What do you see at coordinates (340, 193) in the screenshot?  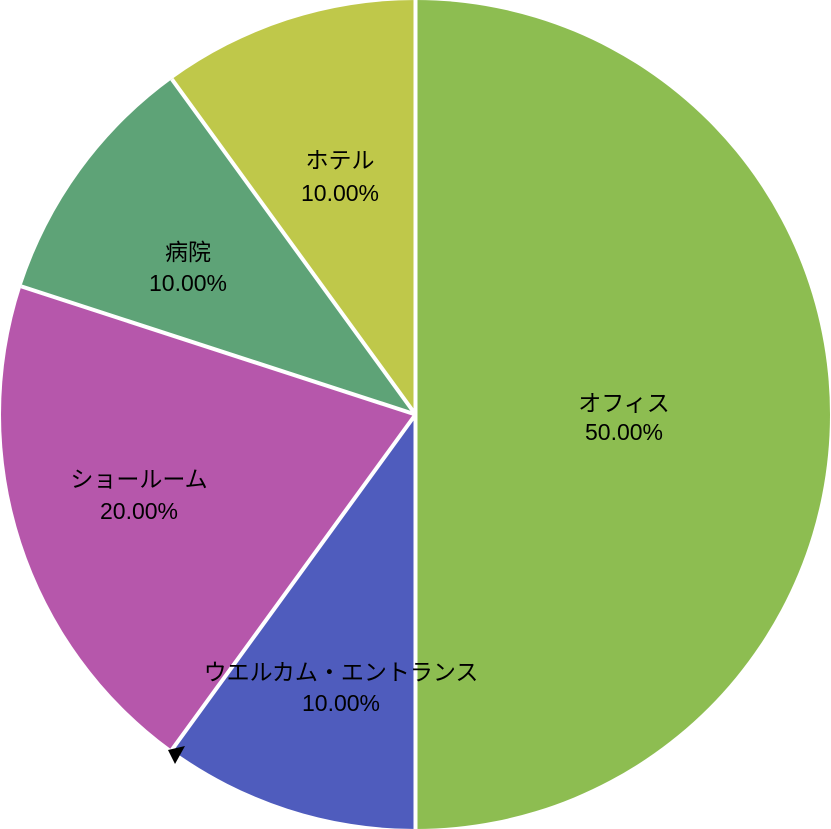 I see `slice-label-percent-4: 10.00%` at bounding box center [340, 193].